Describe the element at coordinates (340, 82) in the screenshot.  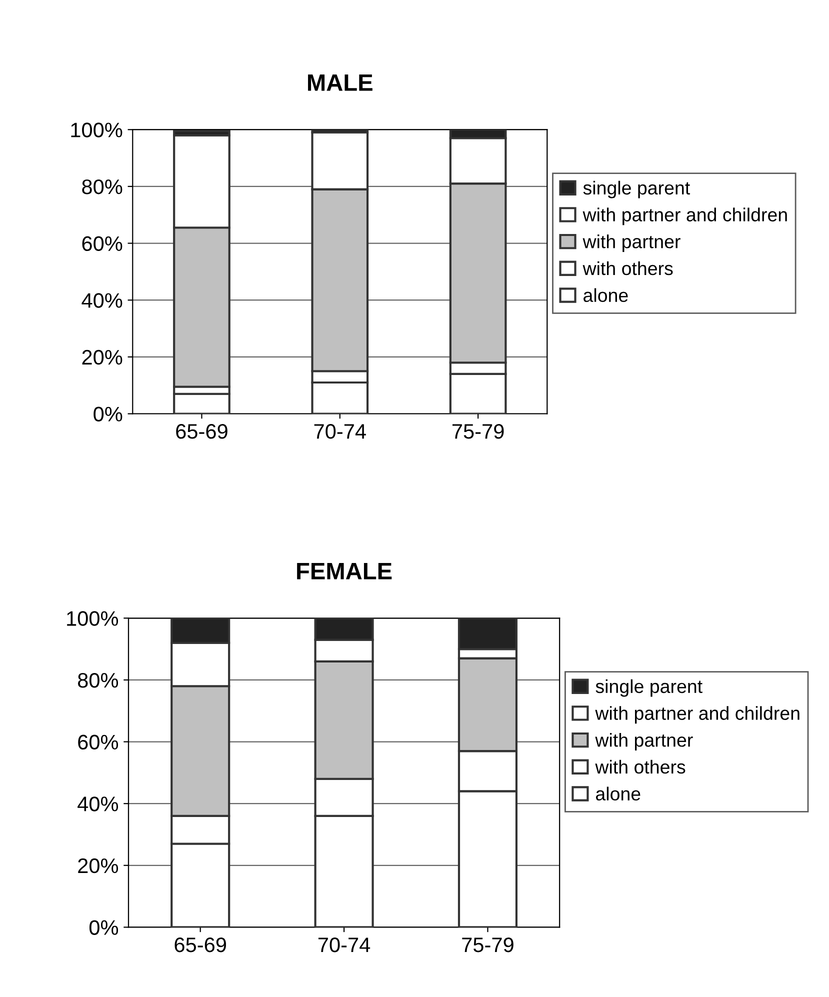
I see `chart-title: MALE` at that location.